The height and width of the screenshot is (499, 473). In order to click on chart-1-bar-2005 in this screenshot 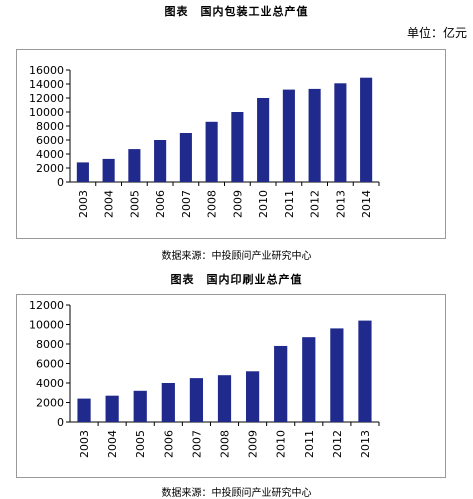, I will do `click(134, 165)`.